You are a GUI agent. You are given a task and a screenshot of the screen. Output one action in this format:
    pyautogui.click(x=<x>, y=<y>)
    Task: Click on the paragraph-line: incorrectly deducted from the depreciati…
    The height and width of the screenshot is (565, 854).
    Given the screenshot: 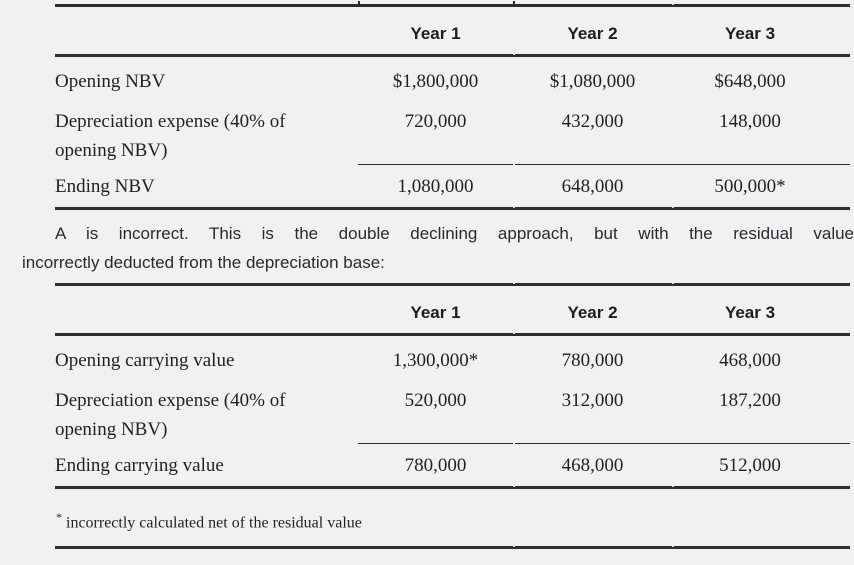 What is the action you would take?
    pyautogui.click(x=203, y=262)
    